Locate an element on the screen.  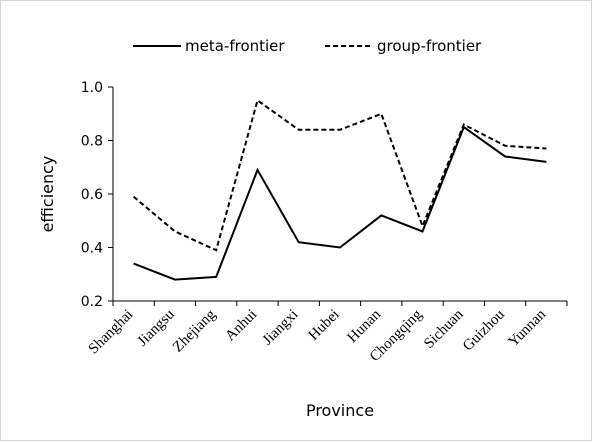
legend: meta-frontier group-frontier is located at coordinates (307, 46).